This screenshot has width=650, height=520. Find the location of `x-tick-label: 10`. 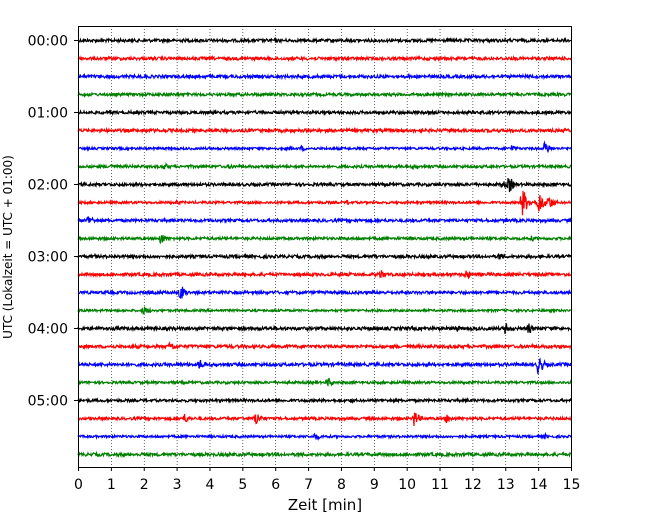

x-tick-label: 10 is located at coordinates (407, 485).